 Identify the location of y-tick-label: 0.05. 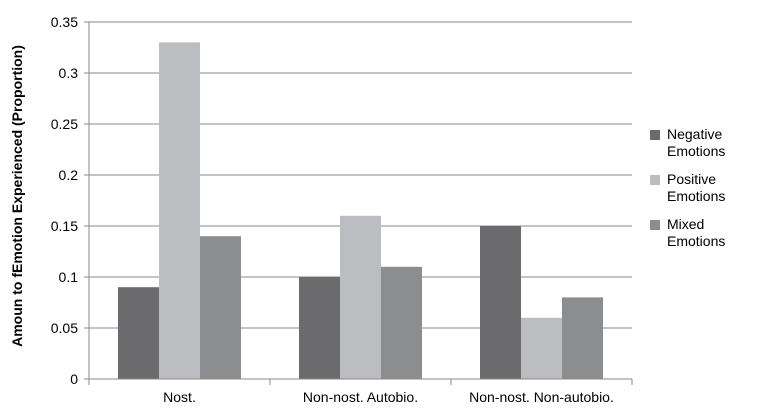
(64, 328).